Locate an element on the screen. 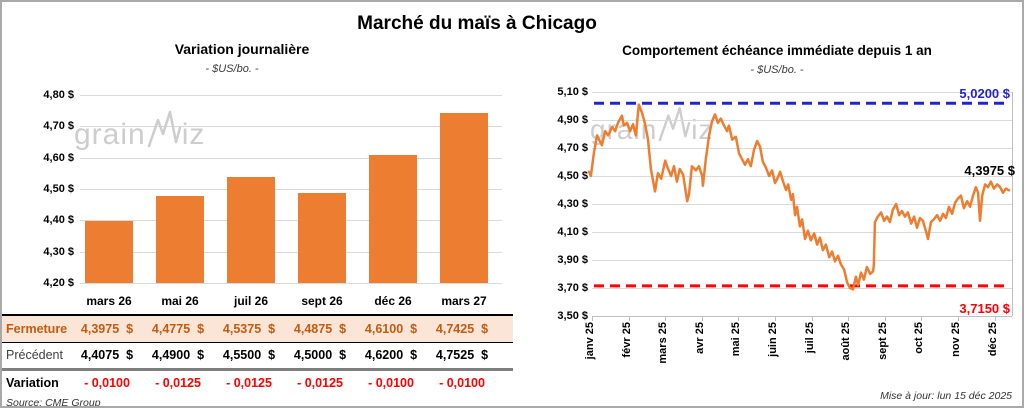  bar-x-category-label: mai 26 is located at coordinates (180, 301).